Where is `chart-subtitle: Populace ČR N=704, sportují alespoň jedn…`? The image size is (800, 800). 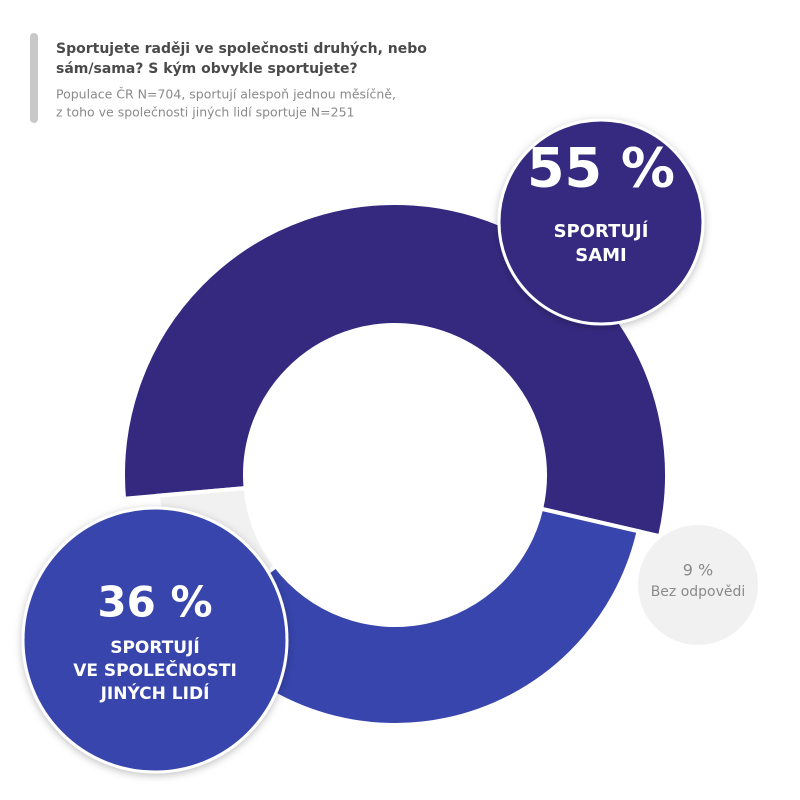 chart-subtitle: Populace ČR N=704, sportují alespoň jedn… is located at coordinates (226, 94).